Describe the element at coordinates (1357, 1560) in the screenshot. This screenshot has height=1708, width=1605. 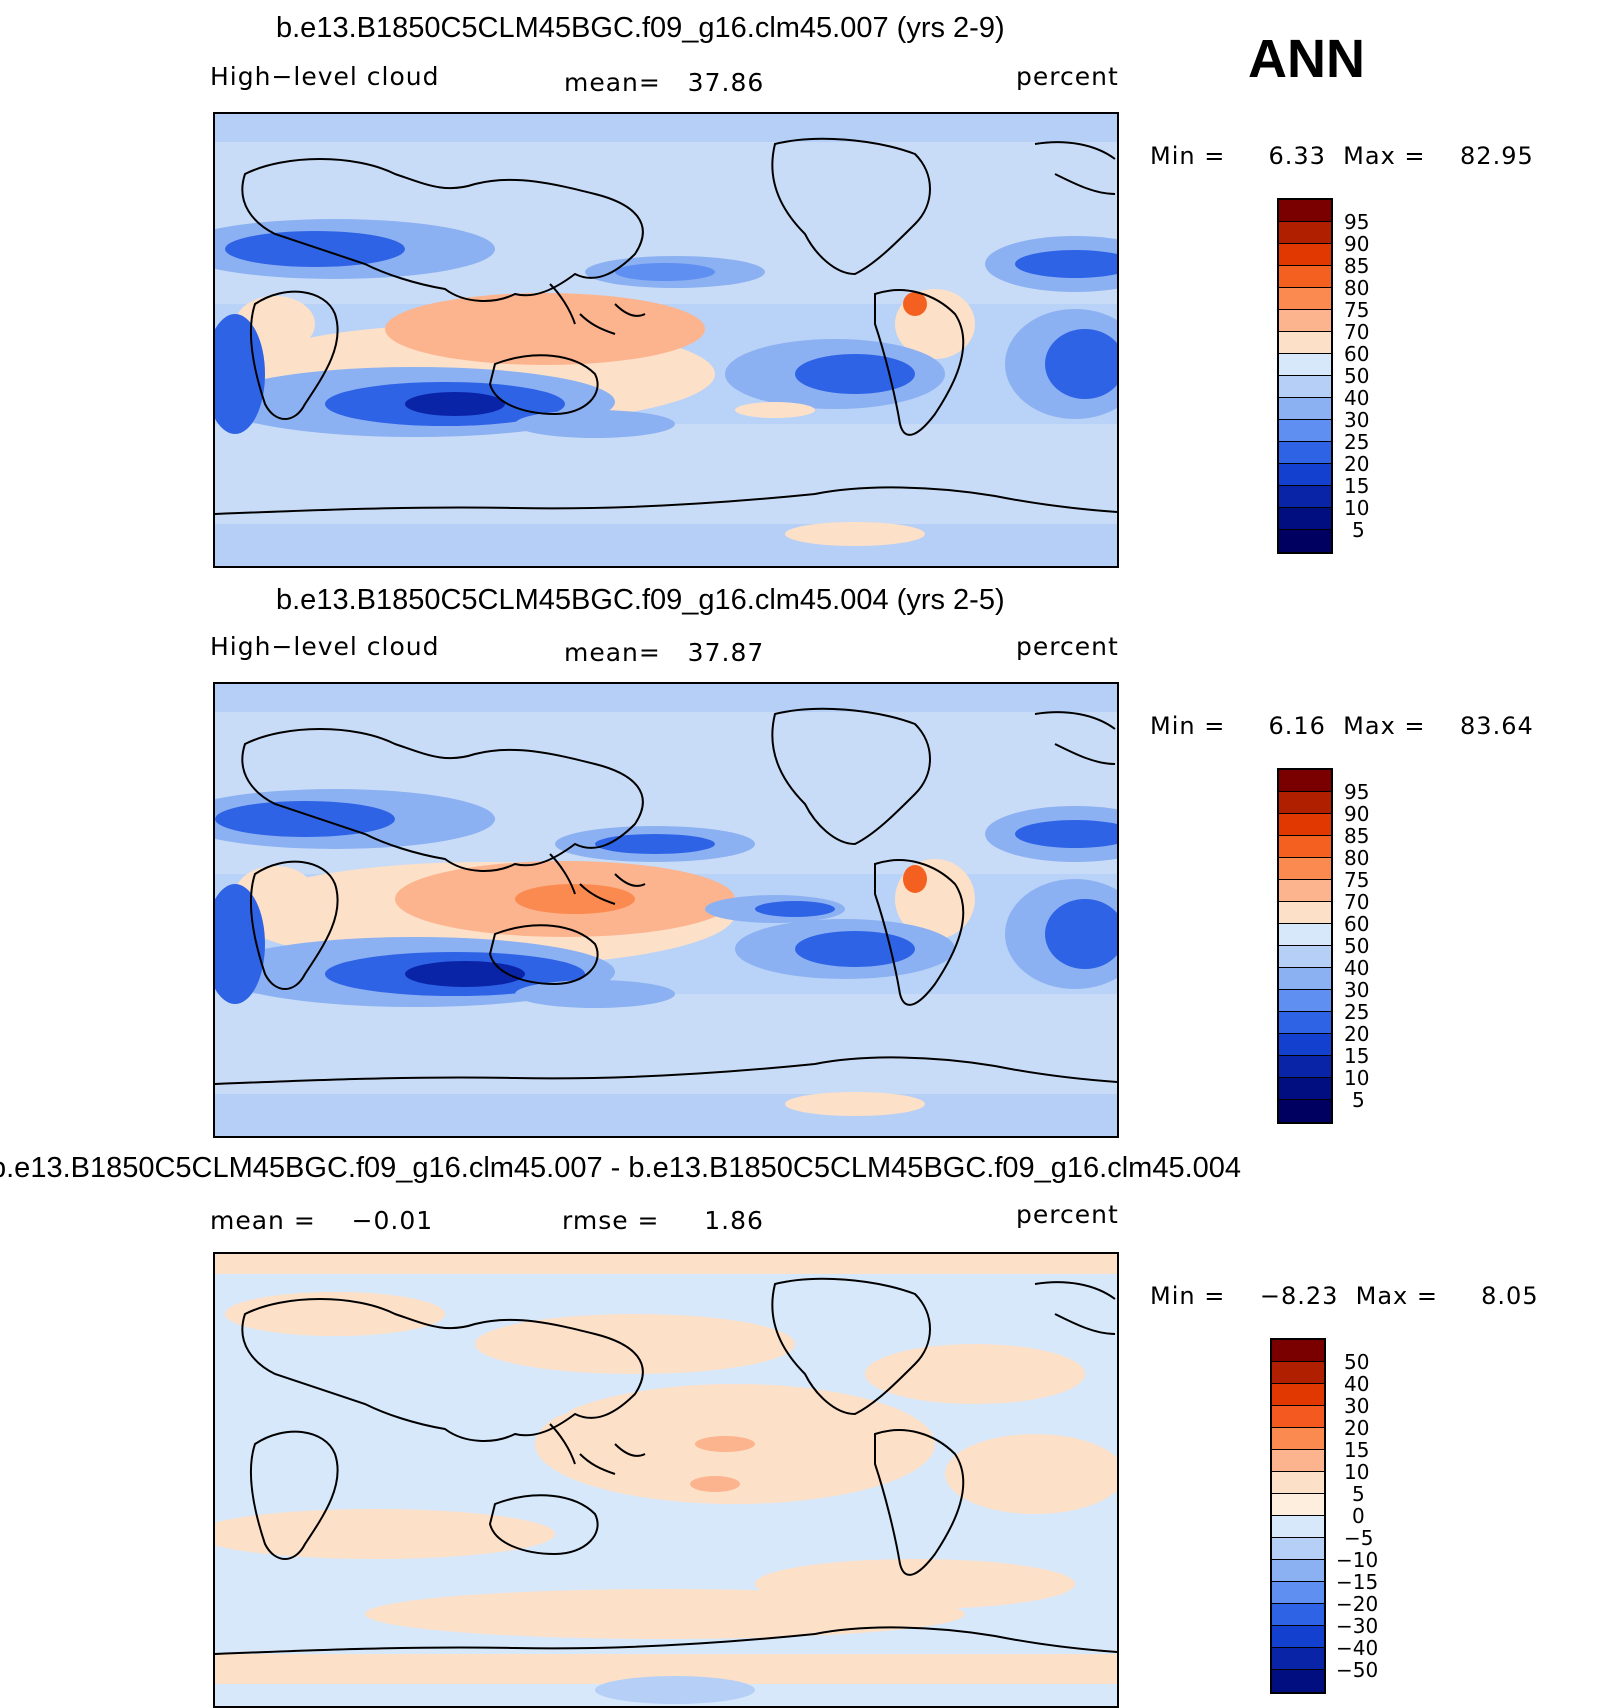
I see `colorbar-label: −10` at that location.